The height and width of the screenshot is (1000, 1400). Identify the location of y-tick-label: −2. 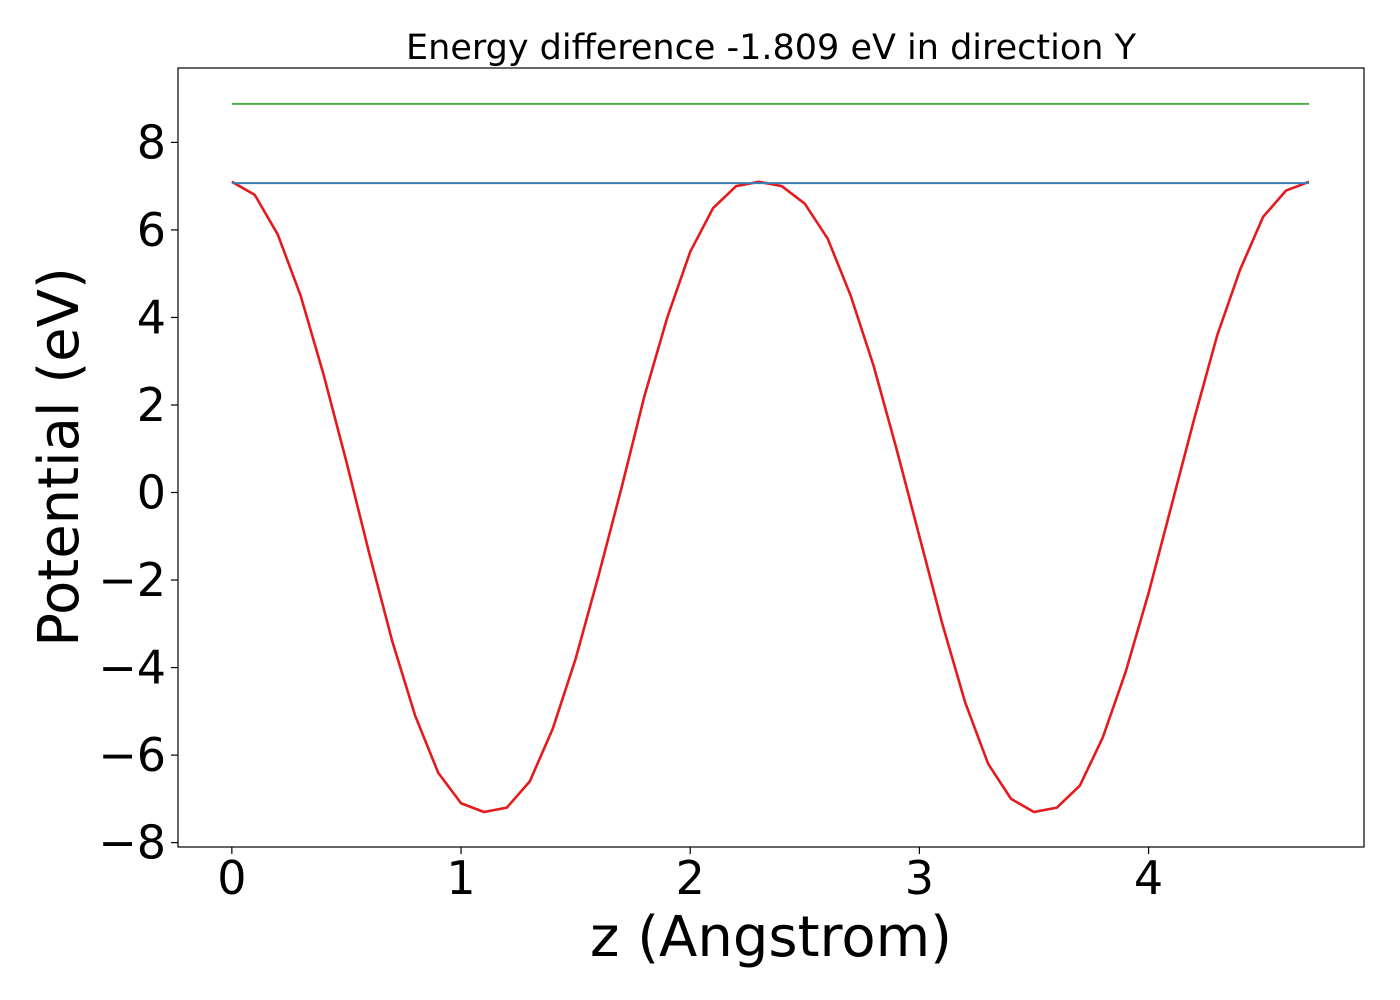
(132, 580).